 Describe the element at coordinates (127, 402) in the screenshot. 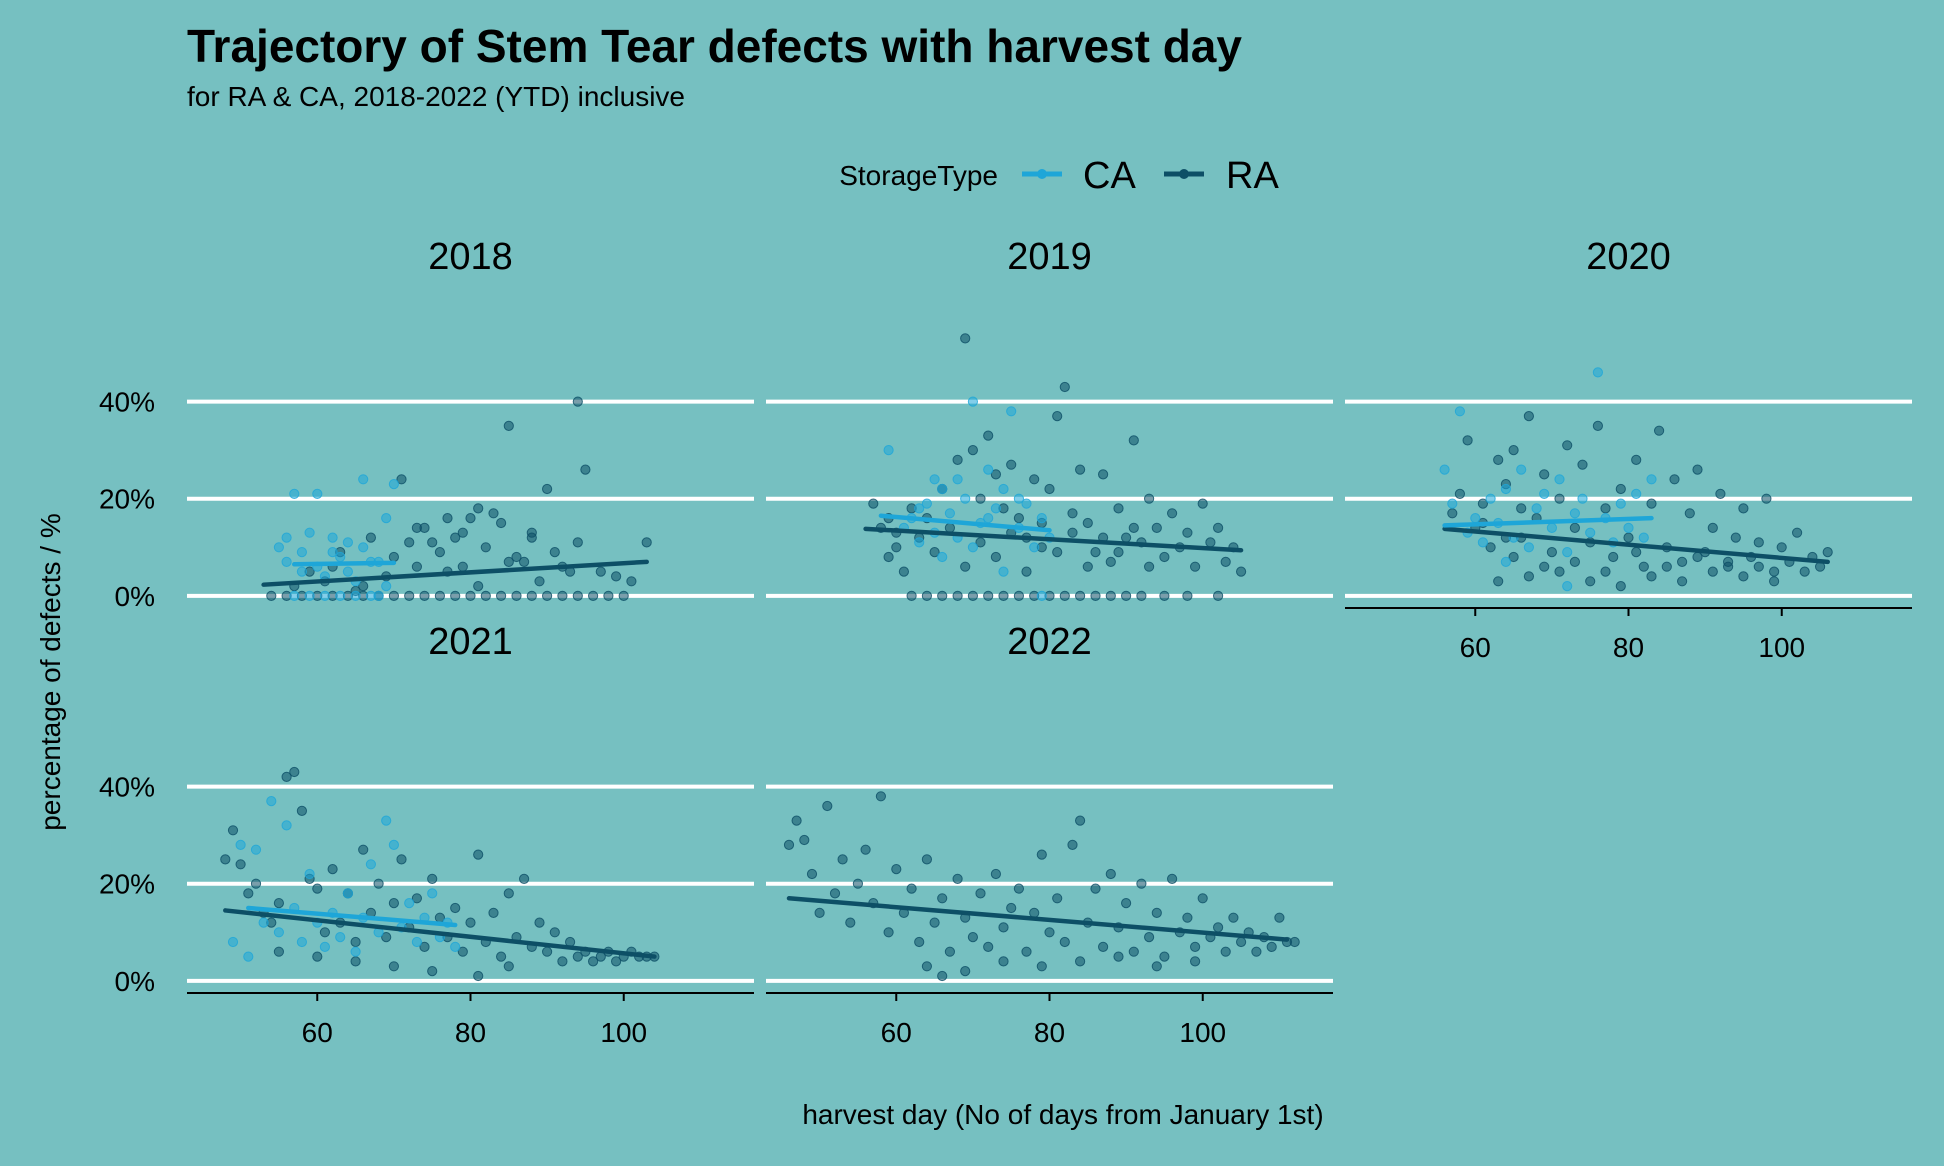

I see `y-tick-label: 40%` at that location.